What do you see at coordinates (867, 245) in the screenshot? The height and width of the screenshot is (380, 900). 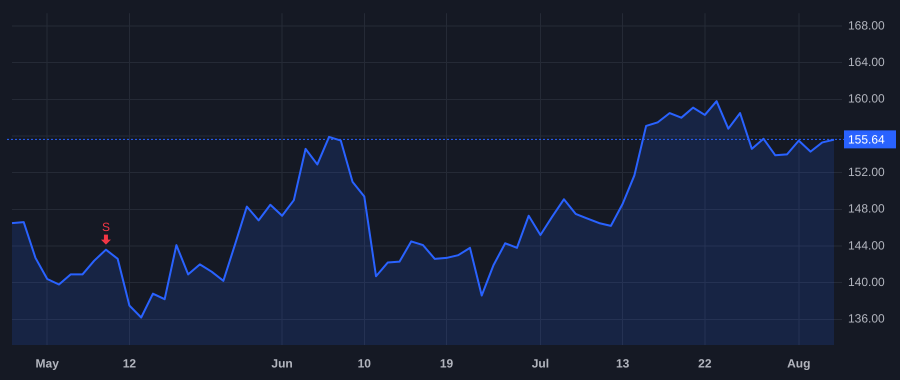 I see `y-tick-label: 144.00` at bounding box center [867, 245].